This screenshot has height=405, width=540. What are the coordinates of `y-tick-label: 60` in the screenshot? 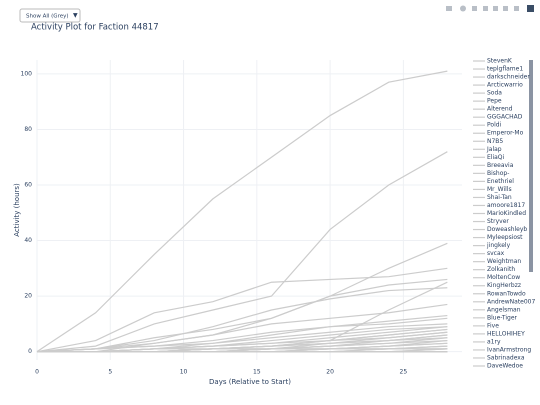 It's located at (28, 185).